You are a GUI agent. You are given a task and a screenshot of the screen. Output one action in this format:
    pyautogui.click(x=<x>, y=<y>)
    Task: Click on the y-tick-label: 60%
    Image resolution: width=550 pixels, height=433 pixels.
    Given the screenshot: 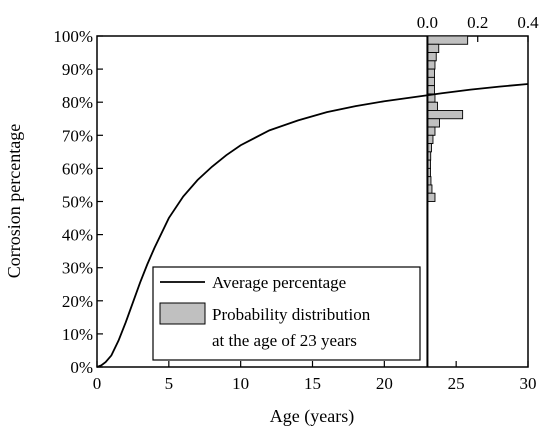 What is the action you would take?
    pyautogui.click(x=77, y=168)
    